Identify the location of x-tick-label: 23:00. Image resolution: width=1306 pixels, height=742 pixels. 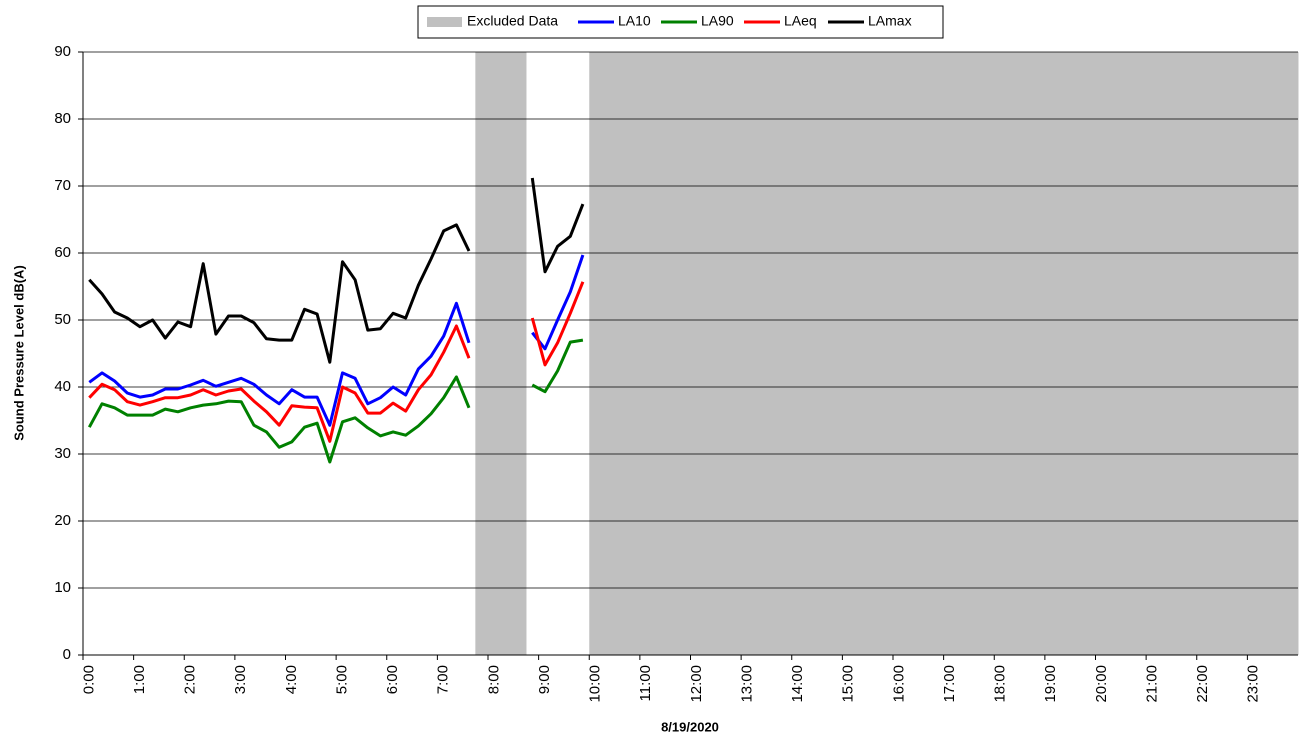
(1253, 684).